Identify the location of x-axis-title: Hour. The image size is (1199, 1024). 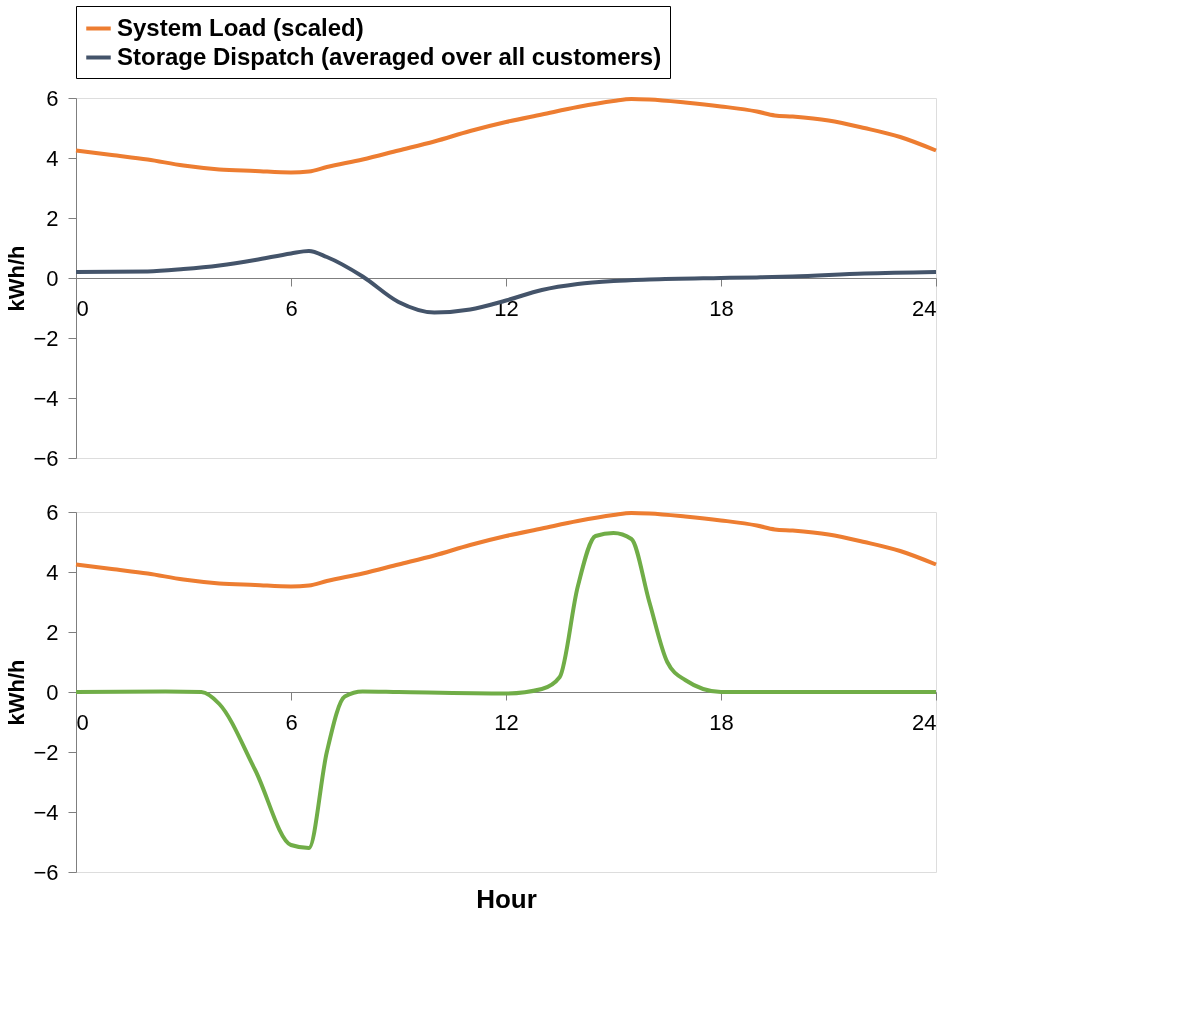
(506, 898).